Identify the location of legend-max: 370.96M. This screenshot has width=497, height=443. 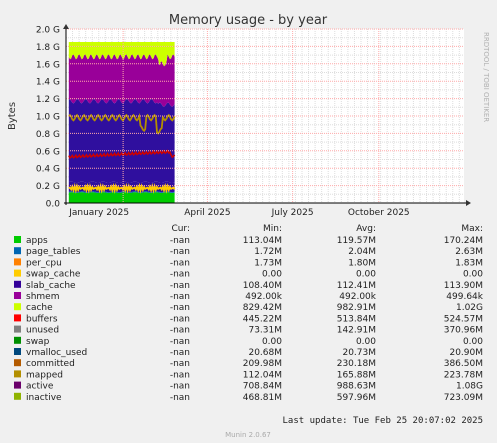
(463, 331).